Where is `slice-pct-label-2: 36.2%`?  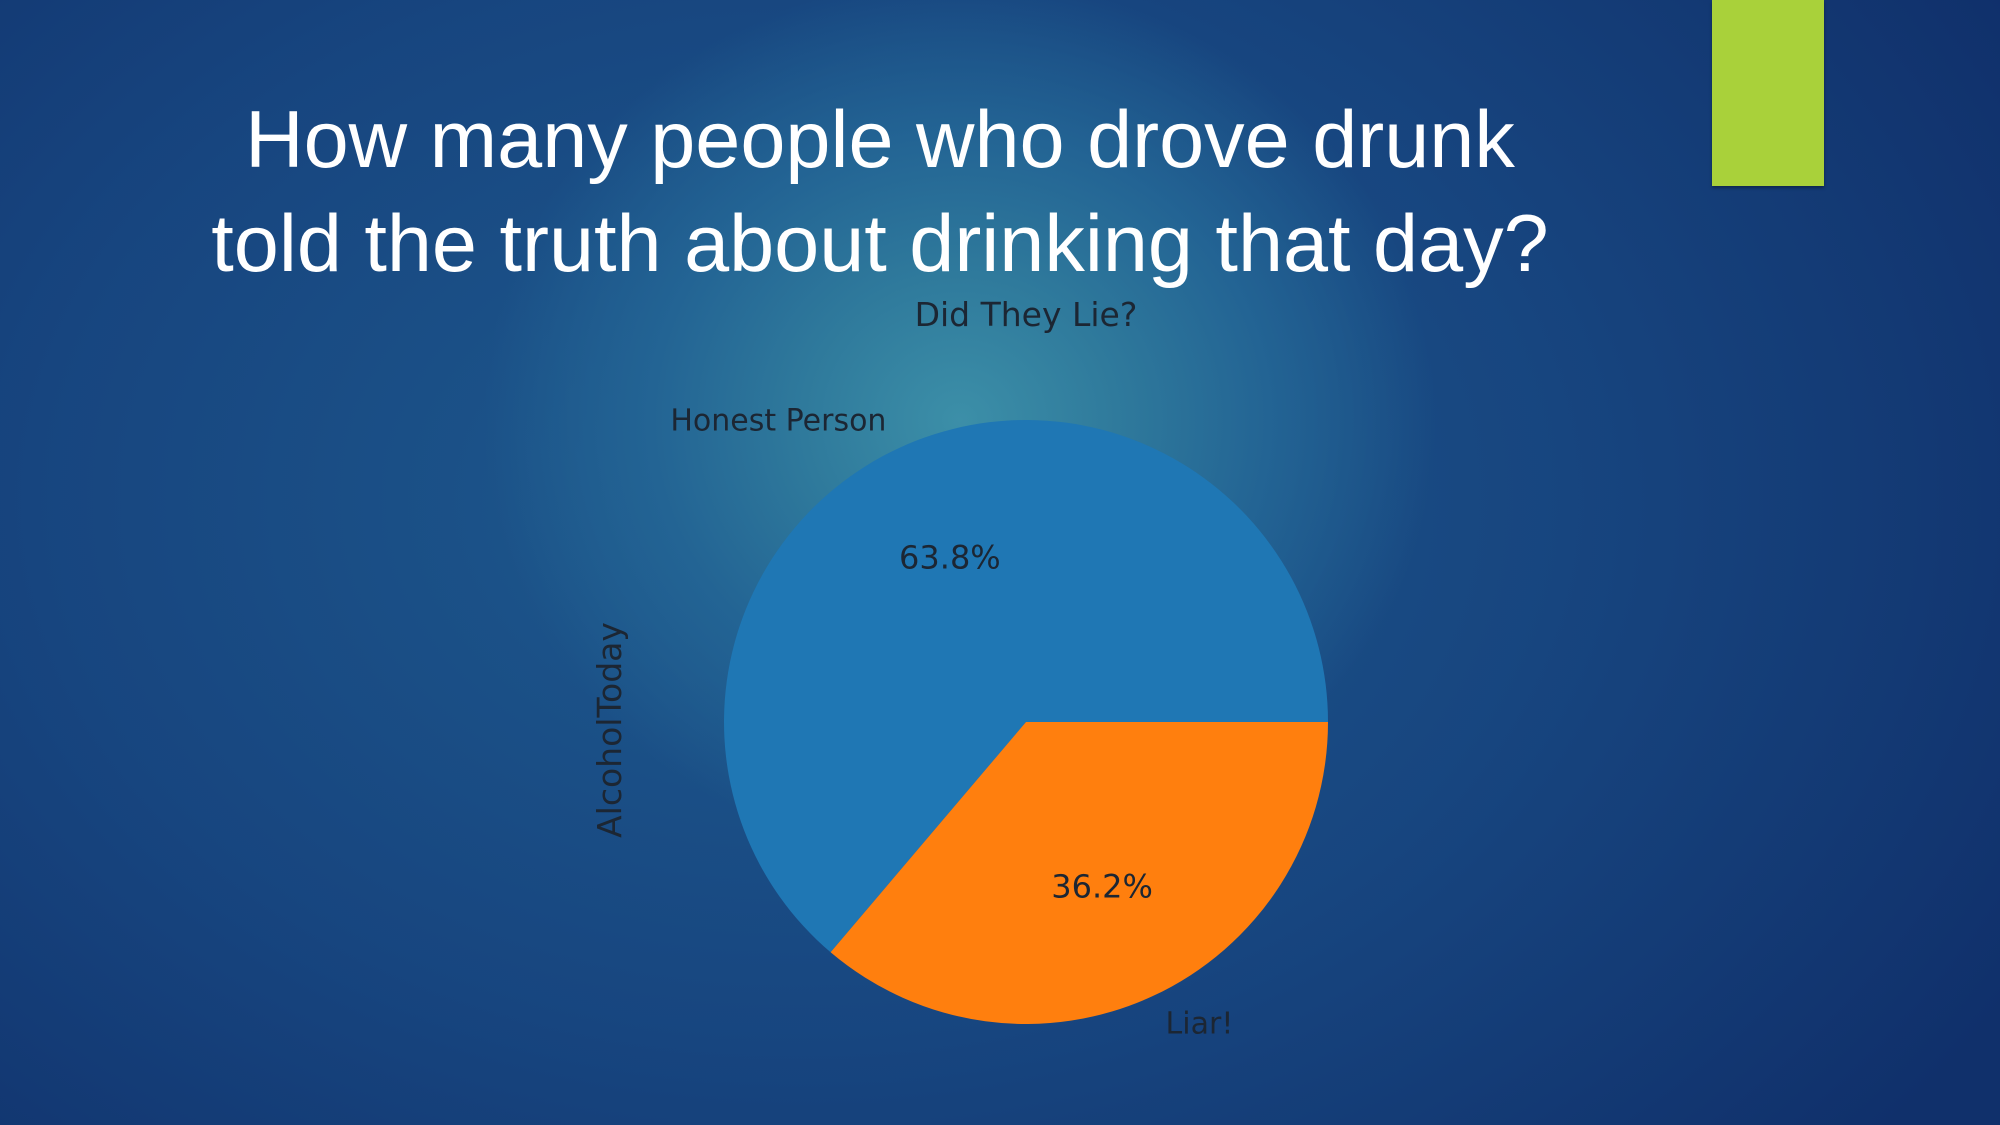 slice-pct-label-2: 36.2% is located at coordinates (1102, 886).